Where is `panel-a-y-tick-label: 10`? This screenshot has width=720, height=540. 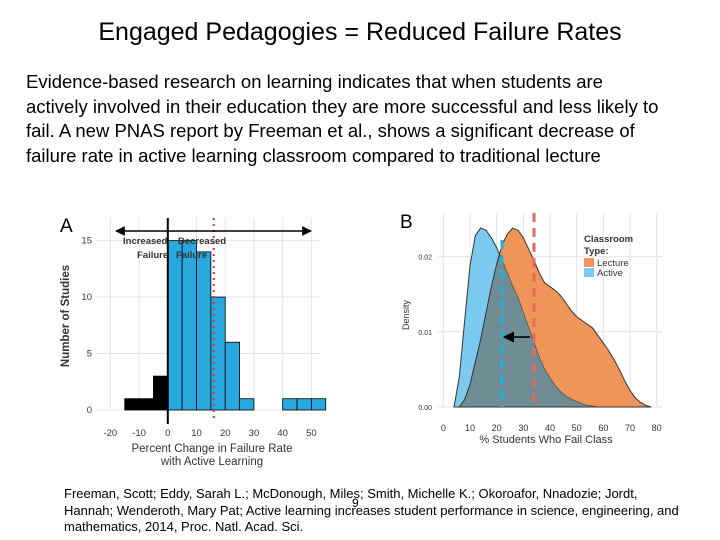
panel-a-y-tick-label: 10 is located at coordinates (86, 297).